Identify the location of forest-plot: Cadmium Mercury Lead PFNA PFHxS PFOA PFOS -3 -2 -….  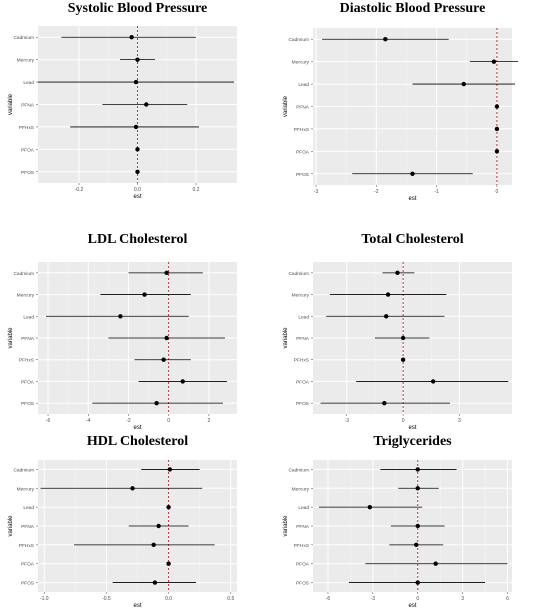
(401, 115).